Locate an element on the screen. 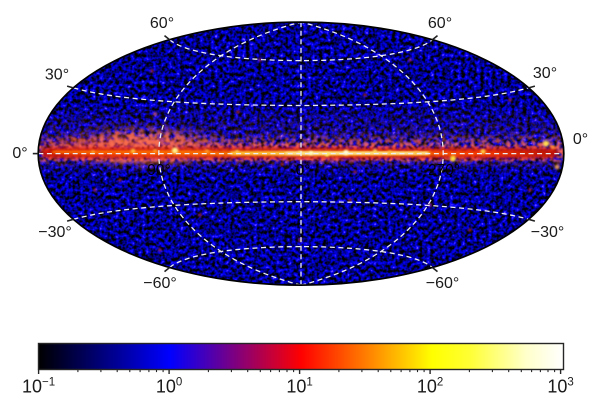 The width and height of the screenshot is (600, 408). svg-text: 10⁰ is located at coordinates (169, 387).